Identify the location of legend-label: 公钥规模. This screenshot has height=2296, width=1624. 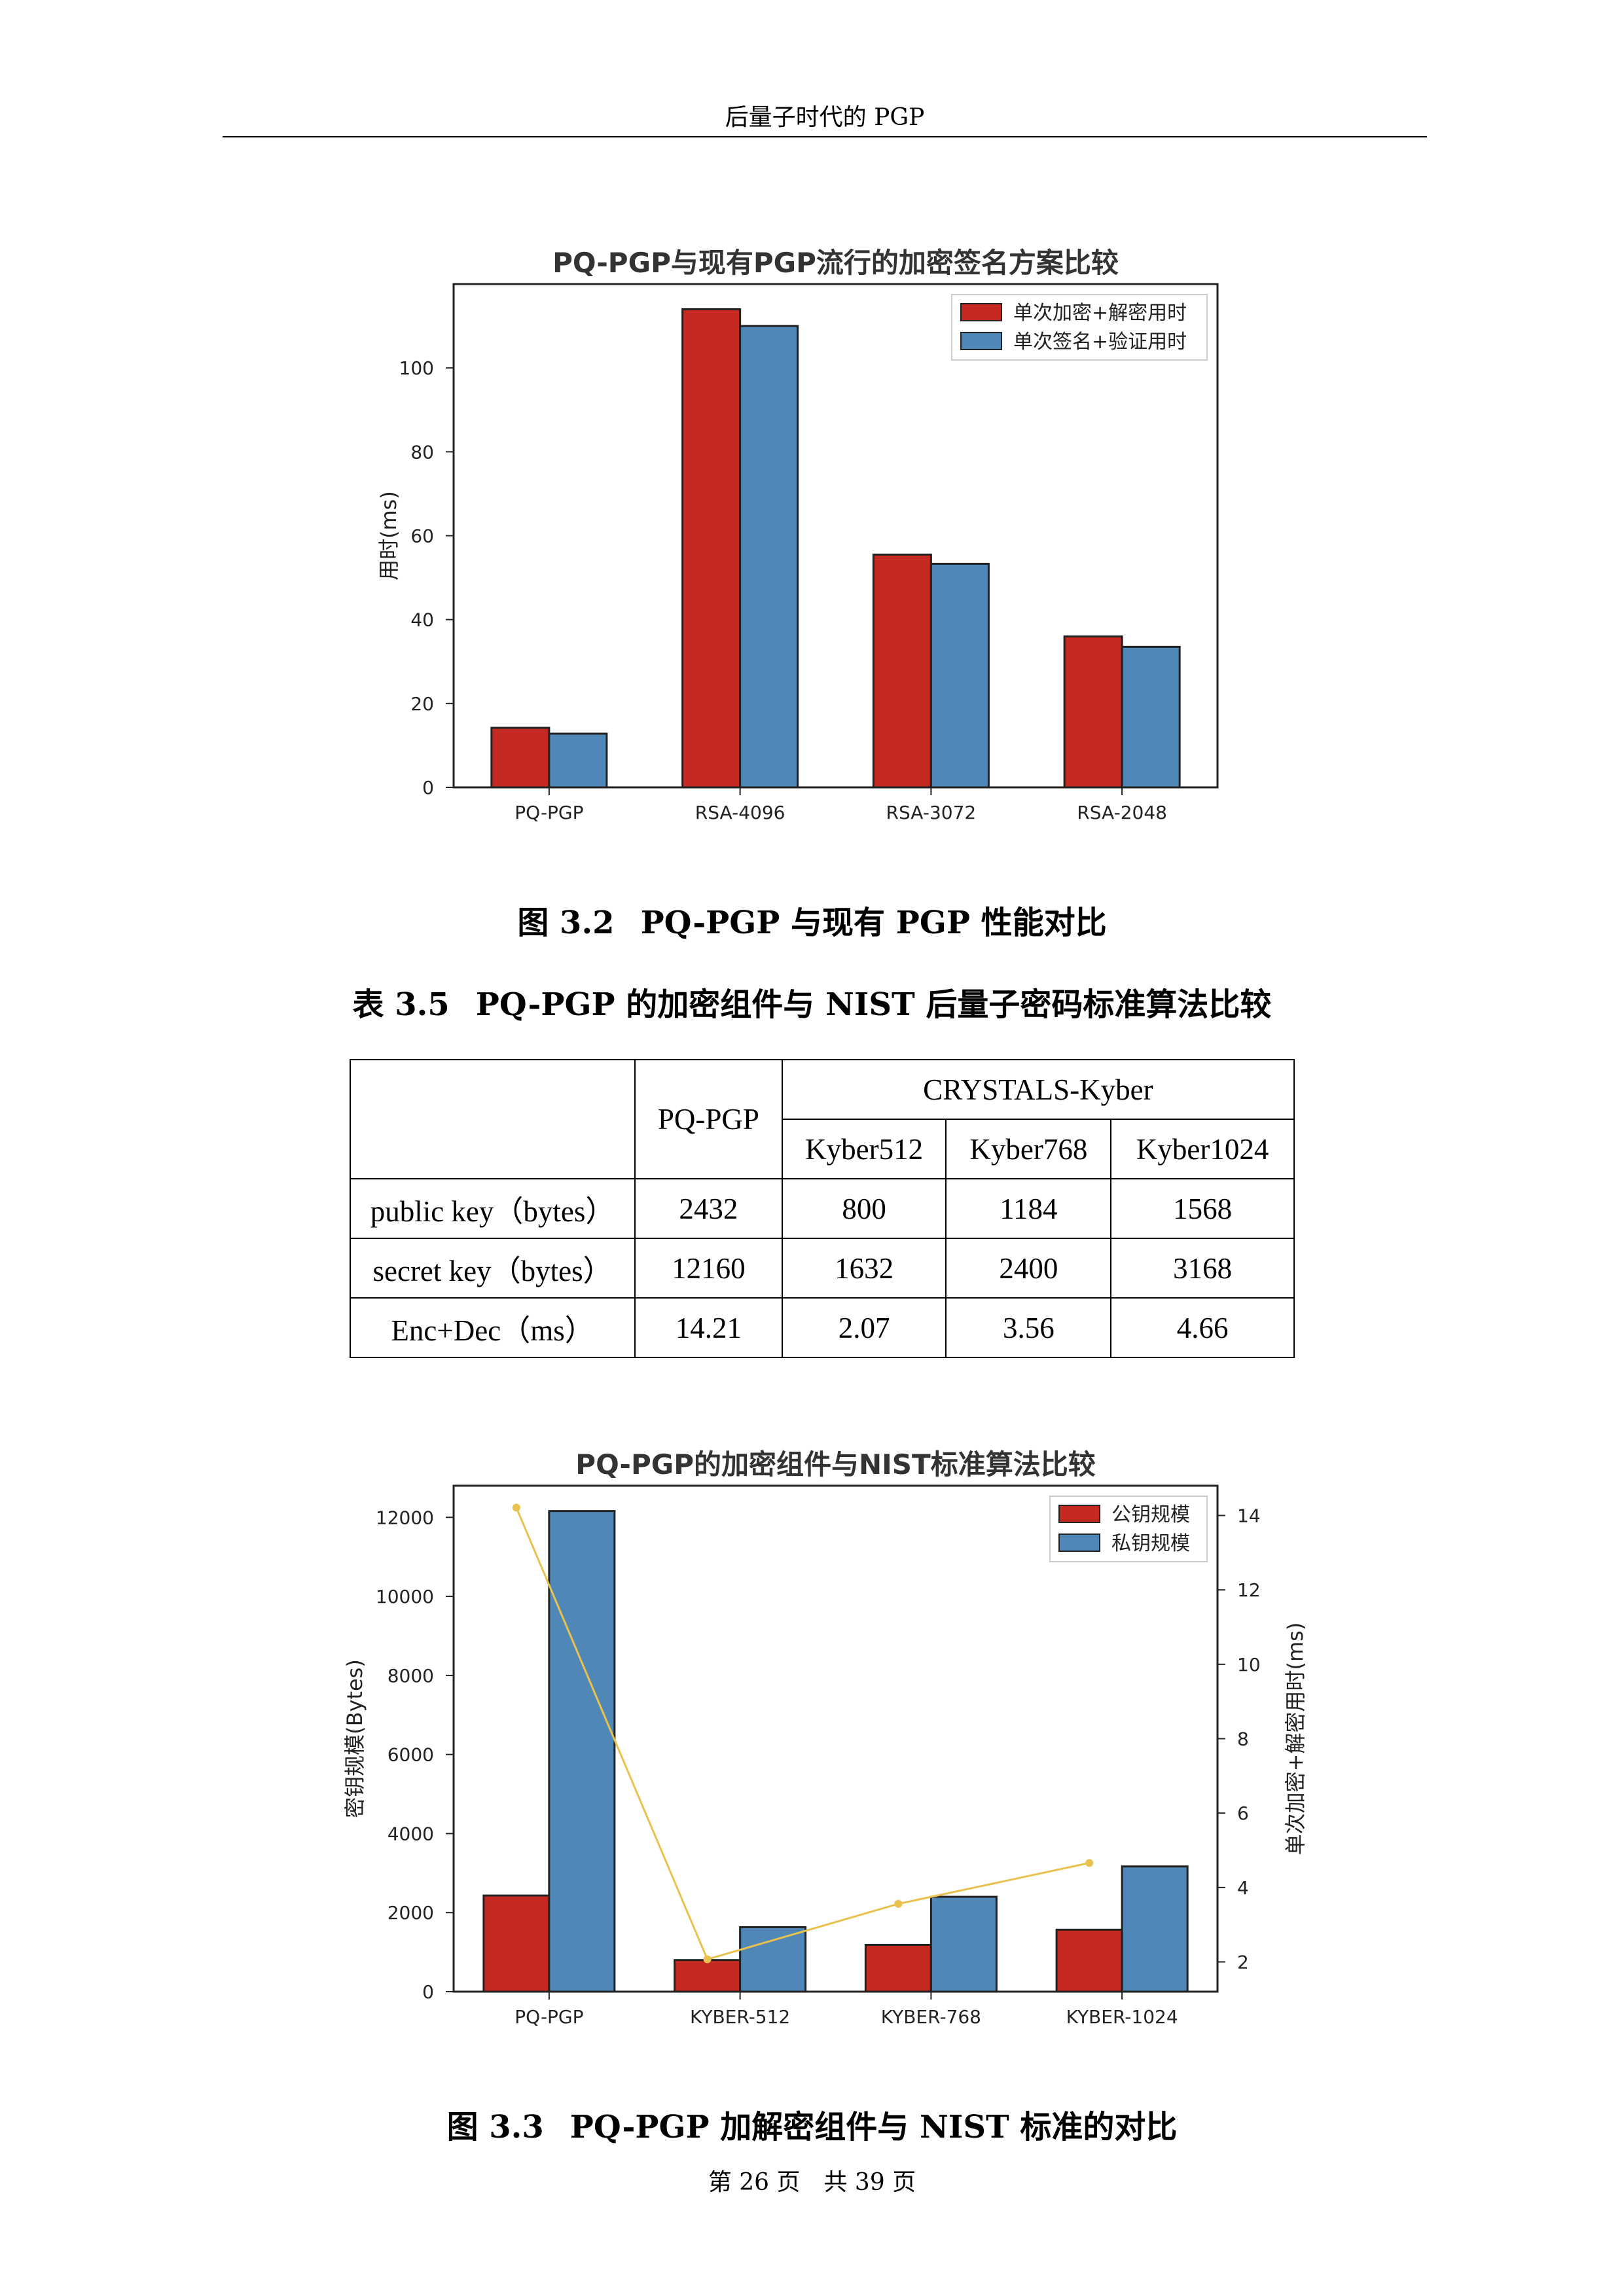
(1150, 1514).